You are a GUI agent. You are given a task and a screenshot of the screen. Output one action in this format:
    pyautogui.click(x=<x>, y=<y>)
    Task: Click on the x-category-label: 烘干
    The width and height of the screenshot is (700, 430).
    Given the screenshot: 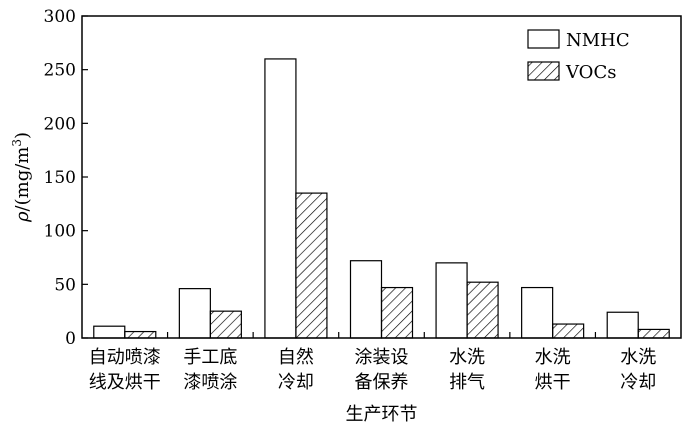 What is the action you would take?
    pyautogui.click(x=553, y=382)
    